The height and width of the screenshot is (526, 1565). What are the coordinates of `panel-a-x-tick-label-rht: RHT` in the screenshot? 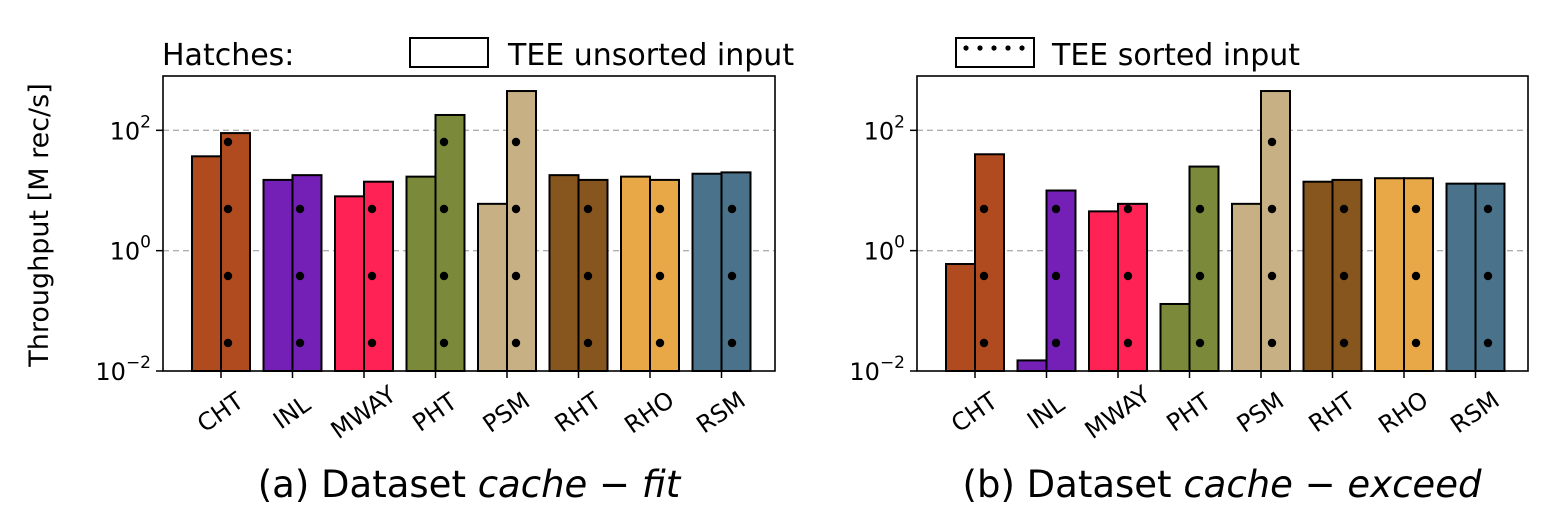 It's located at (578, 412).